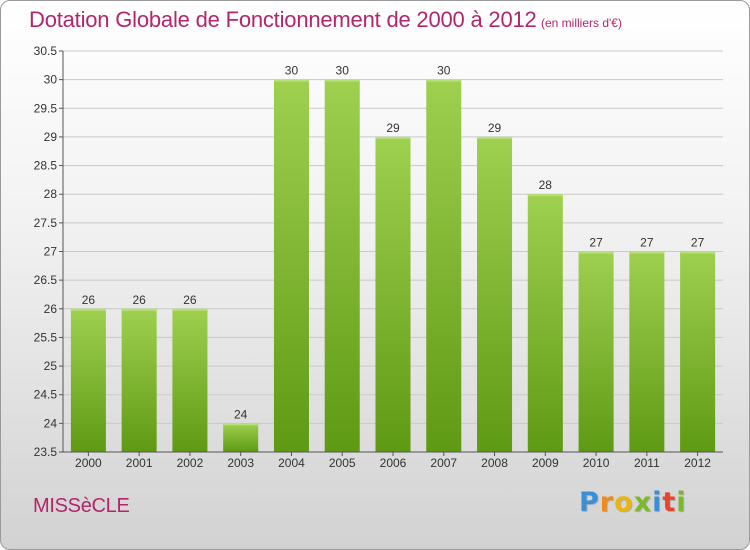 The width and height of the screenshot is (750, 550). Describe the element at coordinates (46, 395) in the screenshot. I see `y-tick-label: 24.5` at that location.